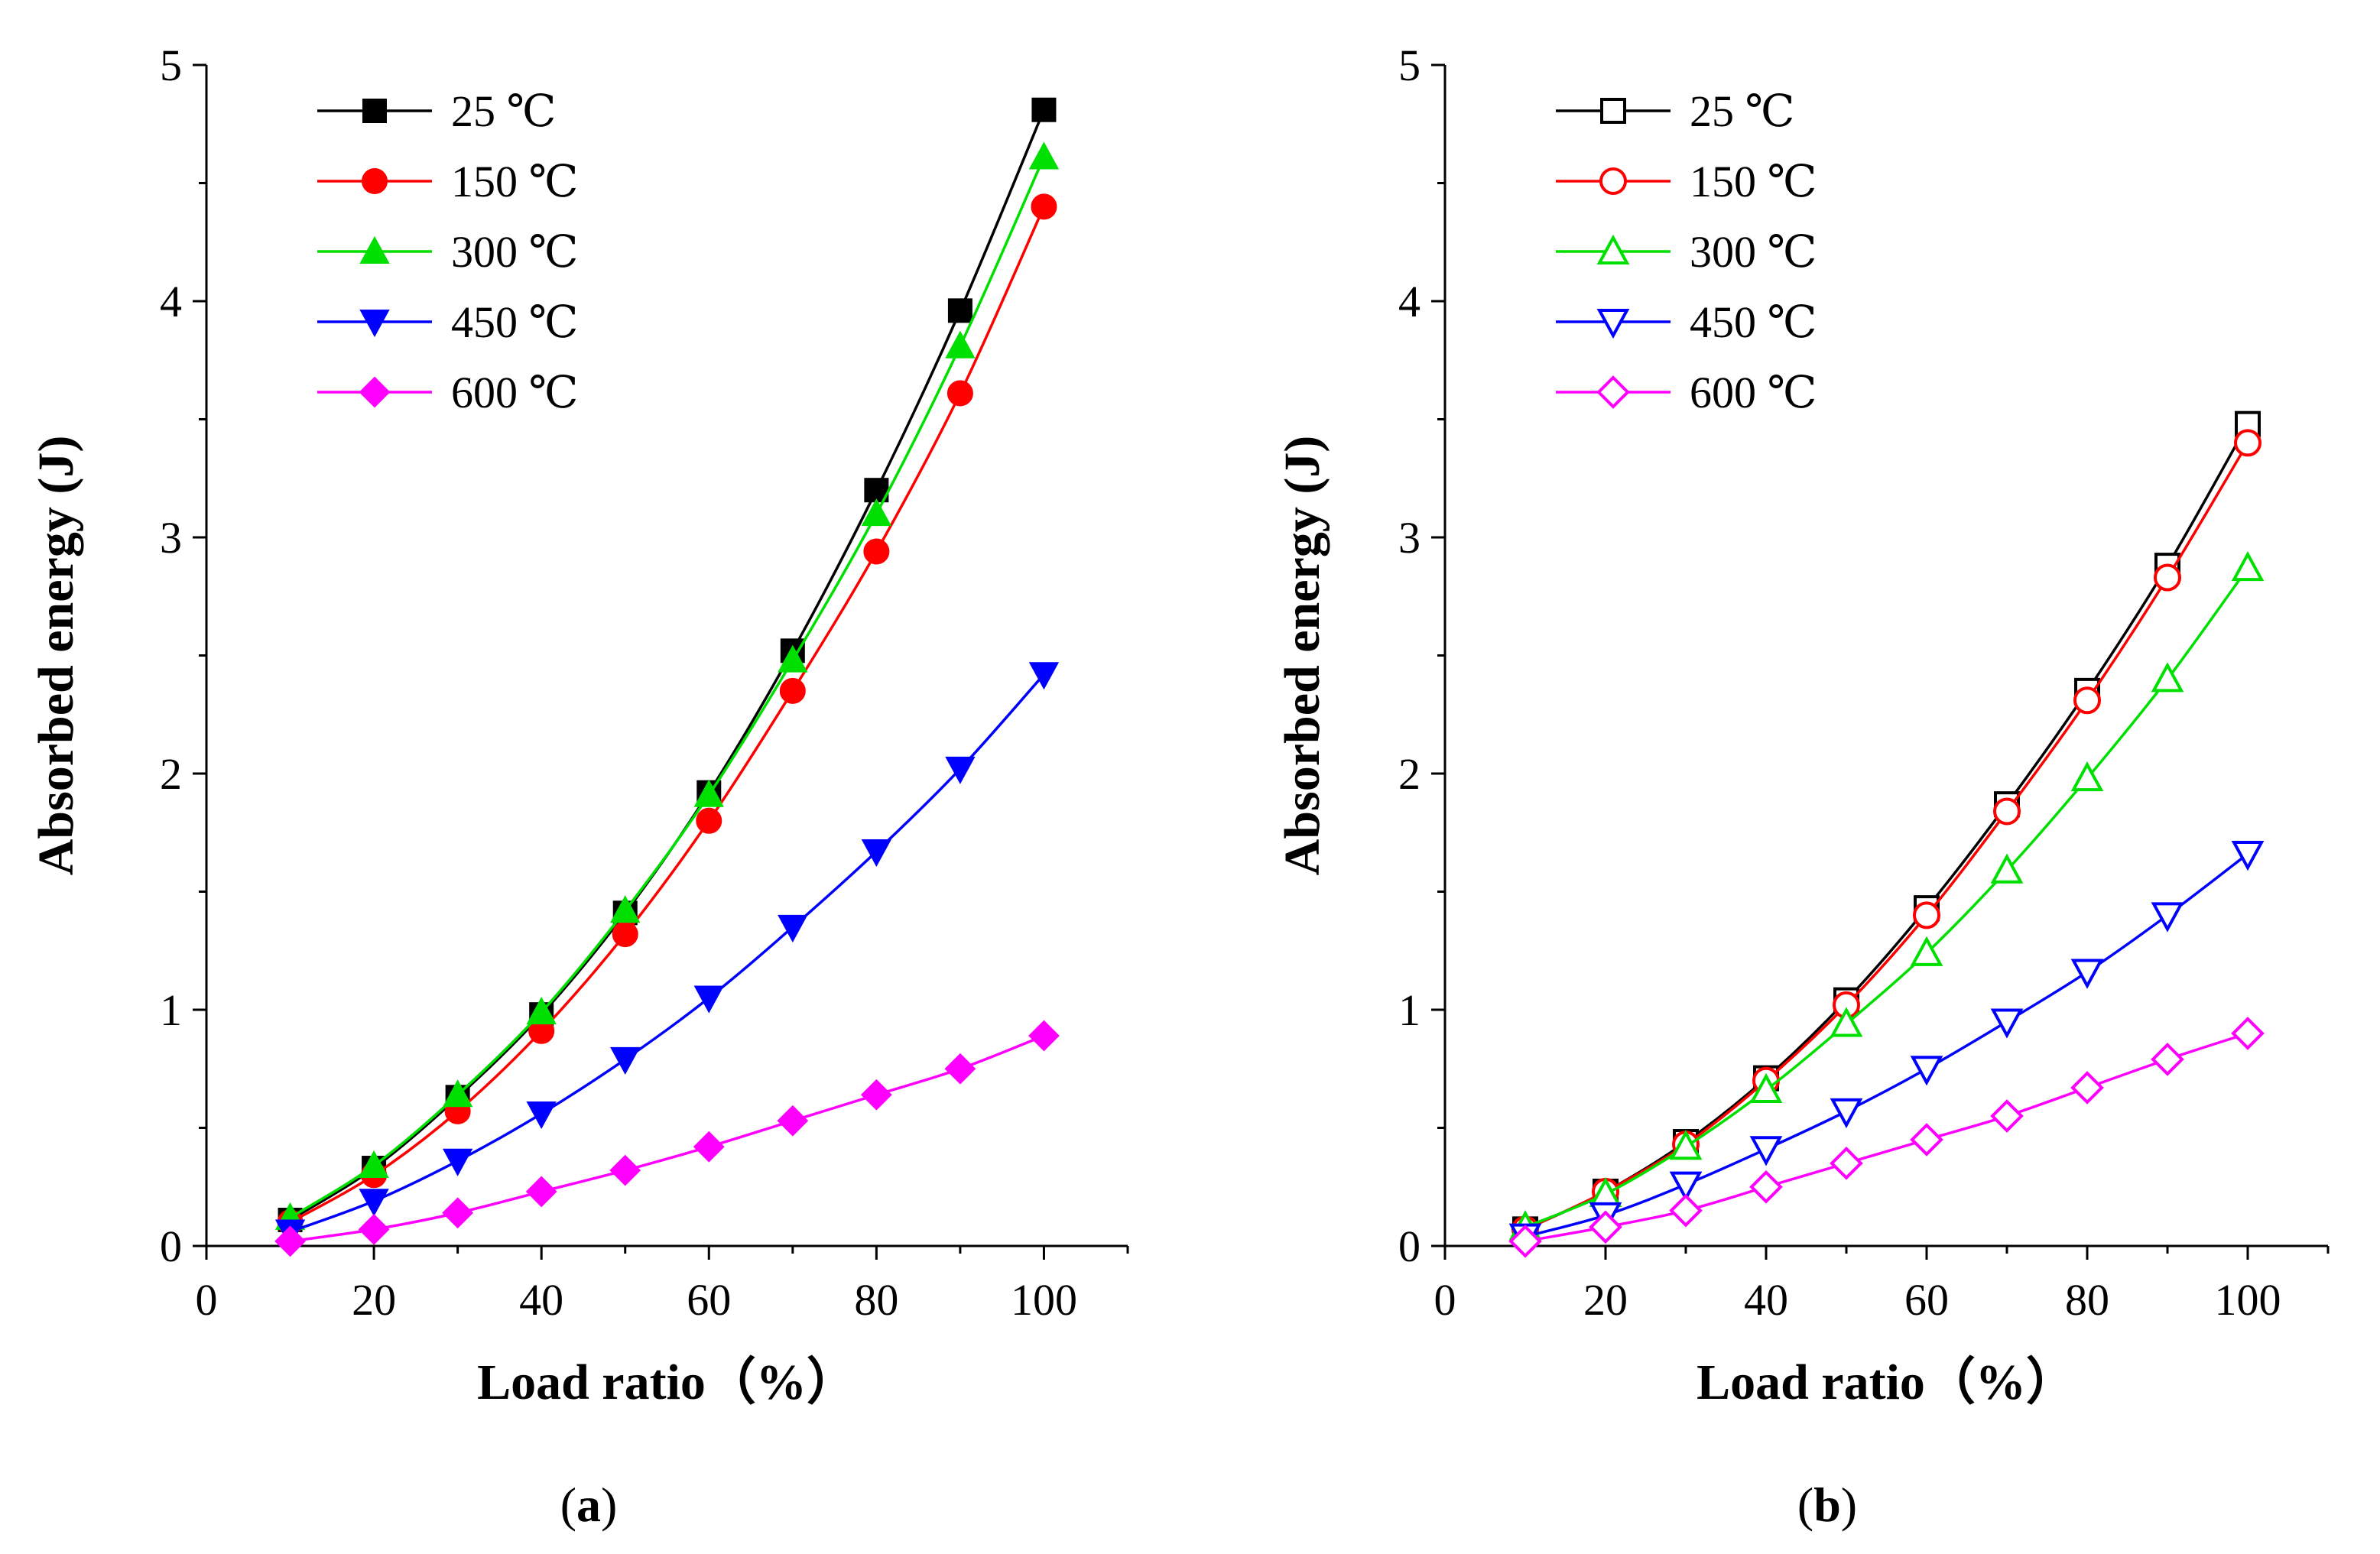 The width and height of the screenshot is (2380, 1554). I want to click on legend: 25 ℃ 150 ℃ 300 ℃ 450 ℃ 600 ℃, so click(1686, 252).